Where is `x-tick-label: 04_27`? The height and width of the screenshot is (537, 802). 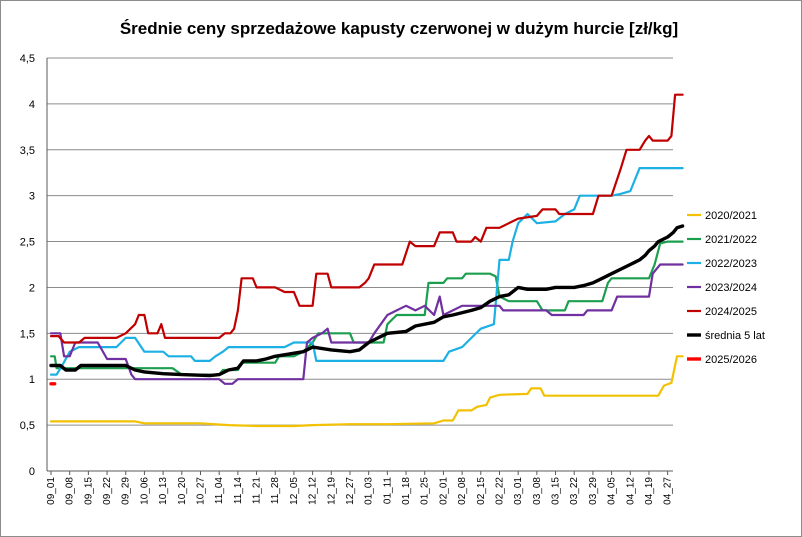
x-tick-label: 04_27 is located at coordinates (668, 491).